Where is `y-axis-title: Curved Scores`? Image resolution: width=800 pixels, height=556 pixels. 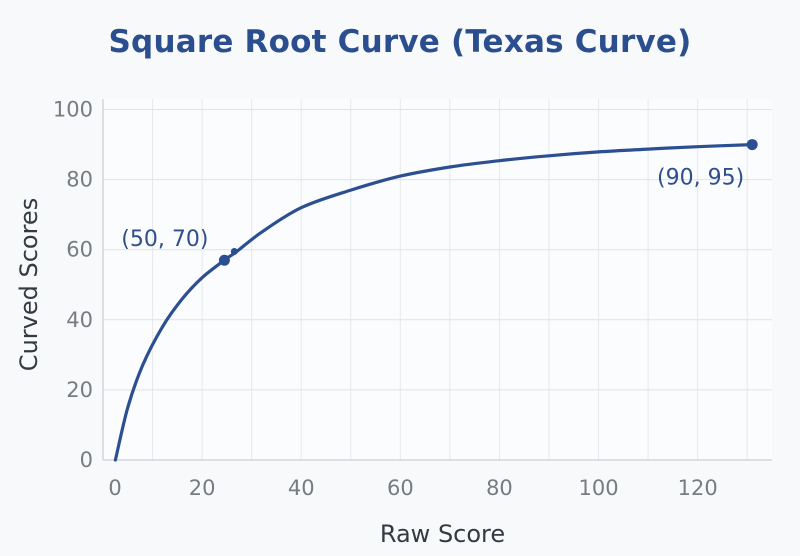
y-axis-title: Curved Scores is located at coordinates (29, 284).